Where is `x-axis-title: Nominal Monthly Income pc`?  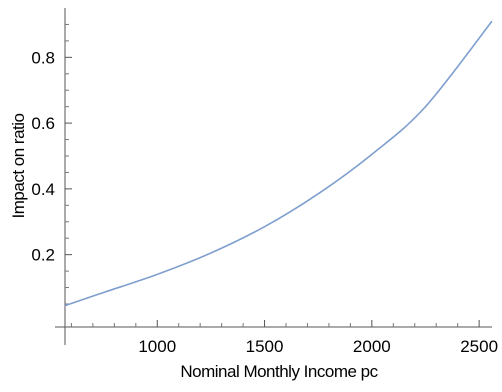 x-axis-title: Nominal Monthly Income pc is located at coordinates (279, 371).